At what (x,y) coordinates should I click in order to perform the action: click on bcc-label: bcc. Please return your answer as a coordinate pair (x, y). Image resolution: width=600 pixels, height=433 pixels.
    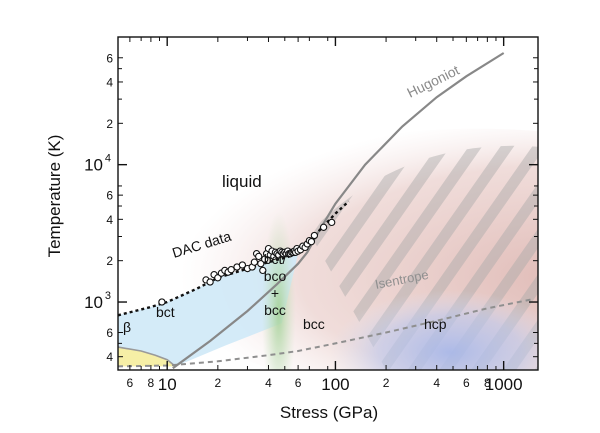
    Looking at the image, I should click on (314, 324).